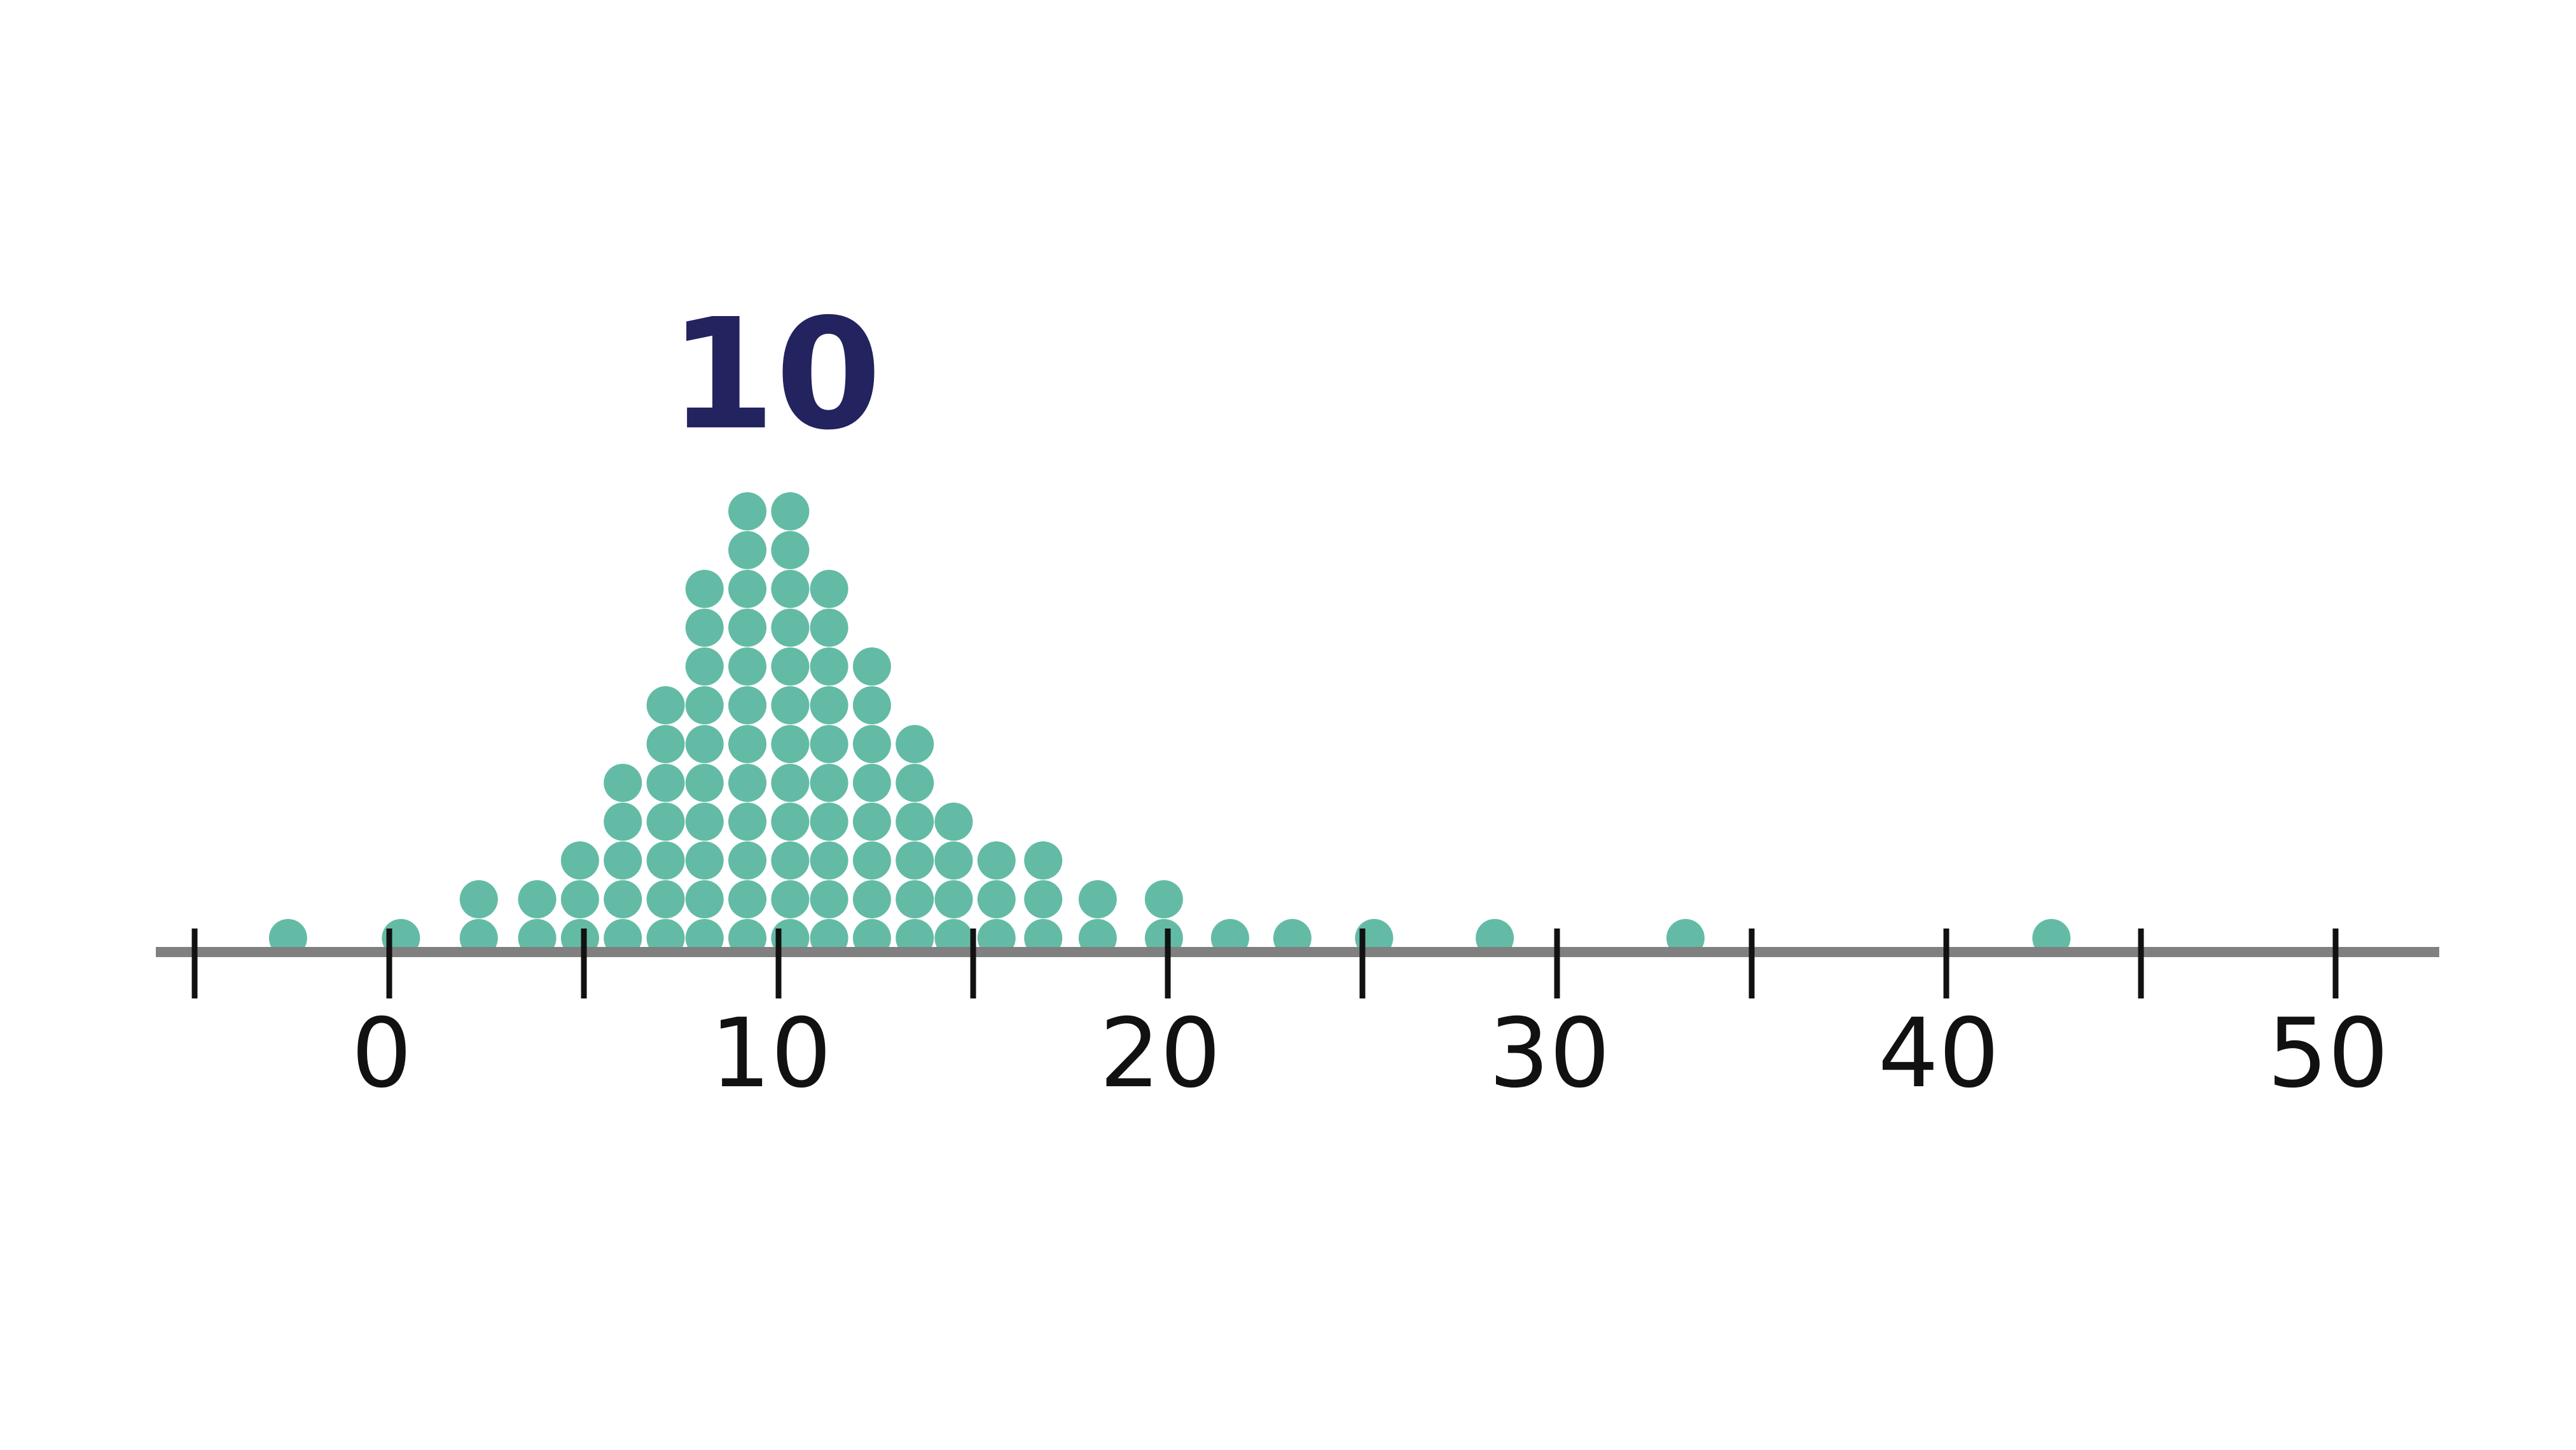 The width and height of the screenshot is (2576, 1450). I want to click on x-tick-label: 40, so click(1939, 1053).